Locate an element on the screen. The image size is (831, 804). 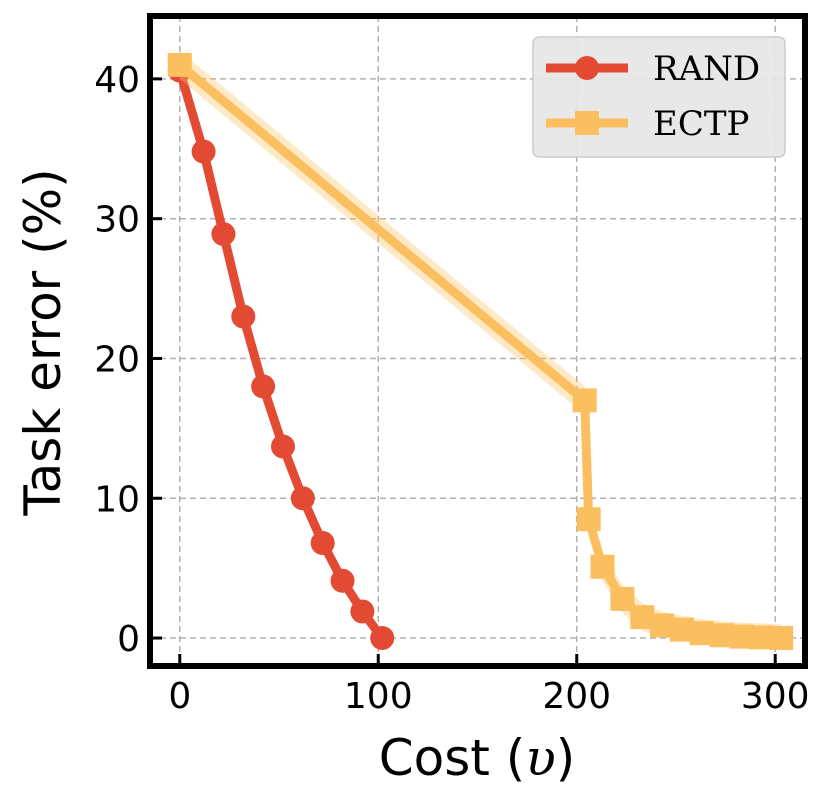
y-tick-label: 40 is located at coordinates (117, 80).